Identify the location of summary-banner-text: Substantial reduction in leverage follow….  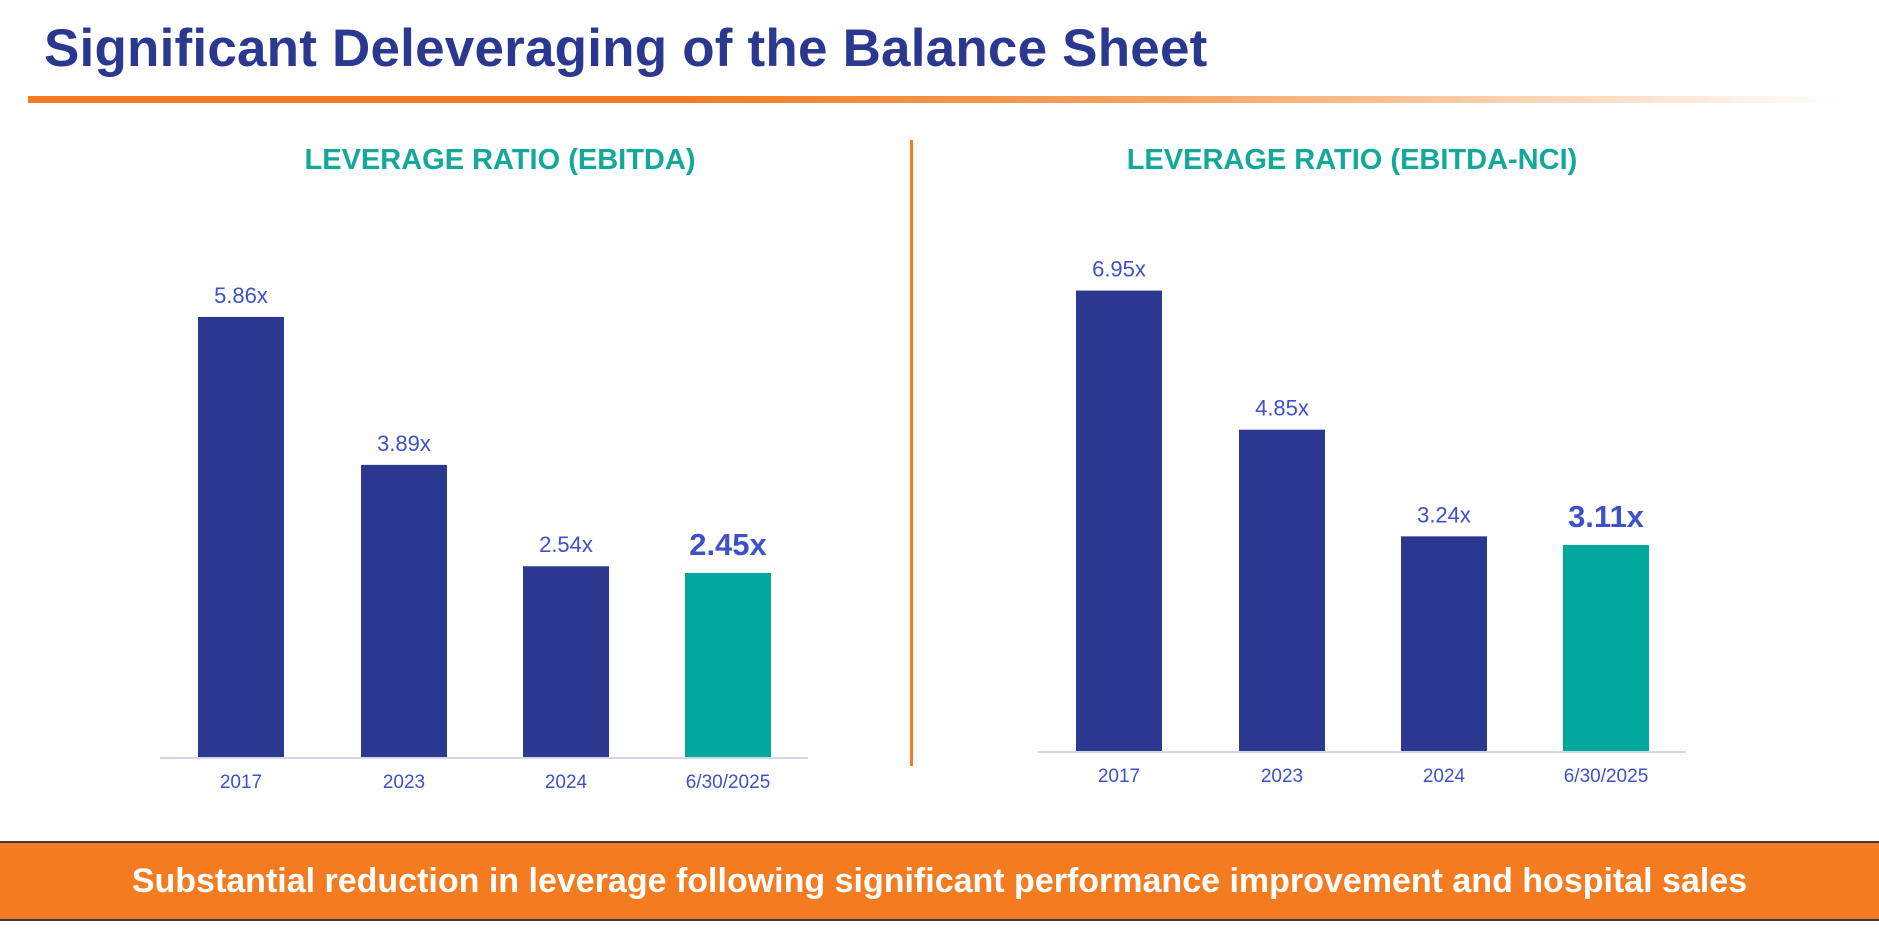
(939, 880).